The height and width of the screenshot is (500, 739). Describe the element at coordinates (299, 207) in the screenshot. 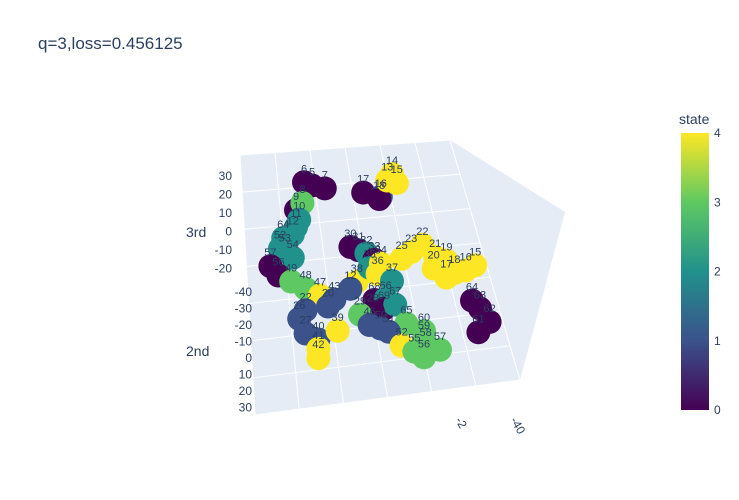

I see `point-label: 10` at that location.